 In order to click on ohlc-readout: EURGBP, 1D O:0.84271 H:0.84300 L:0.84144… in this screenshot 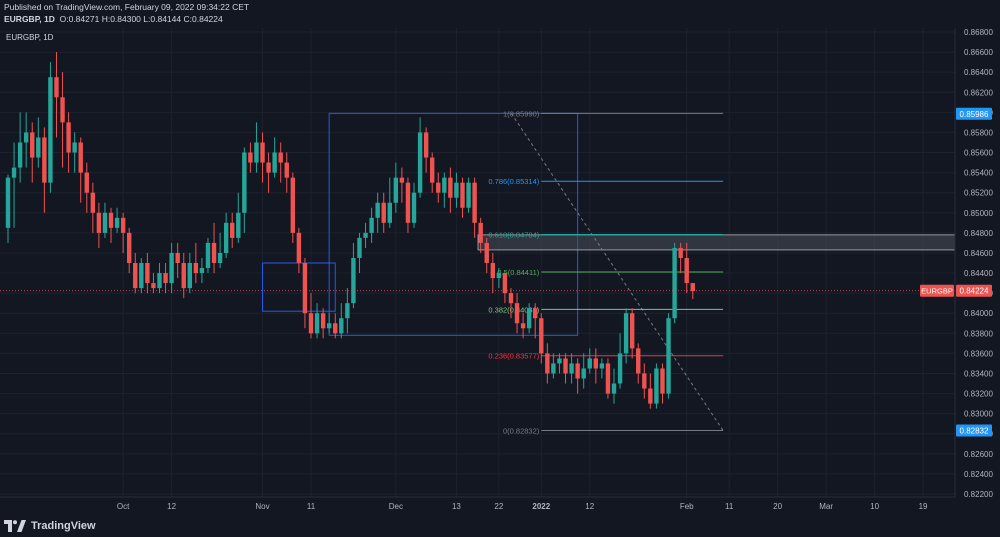, I will do `click(113, 19)`.